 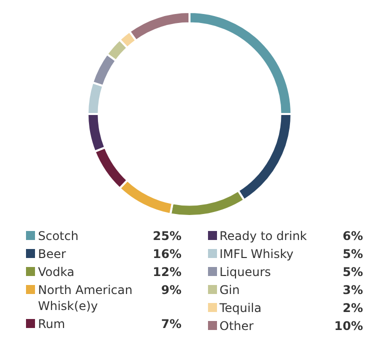 What do you see at coordinates (167, 254) in the screenshot?
I see `data-label: 16%` at bounding box center [167, 254].